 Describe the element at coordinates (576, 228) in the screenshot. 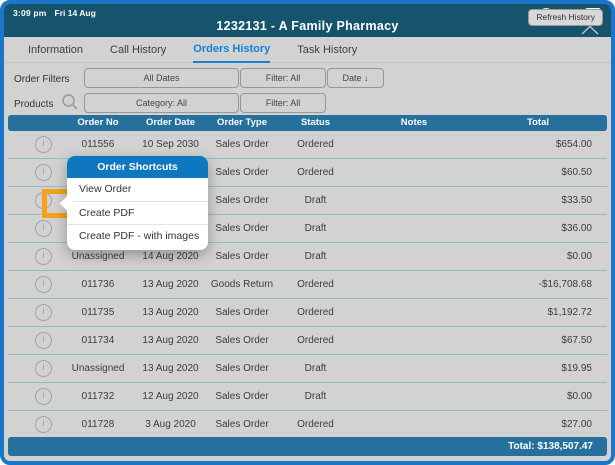

I see `cell-total: $36.00` at that location.